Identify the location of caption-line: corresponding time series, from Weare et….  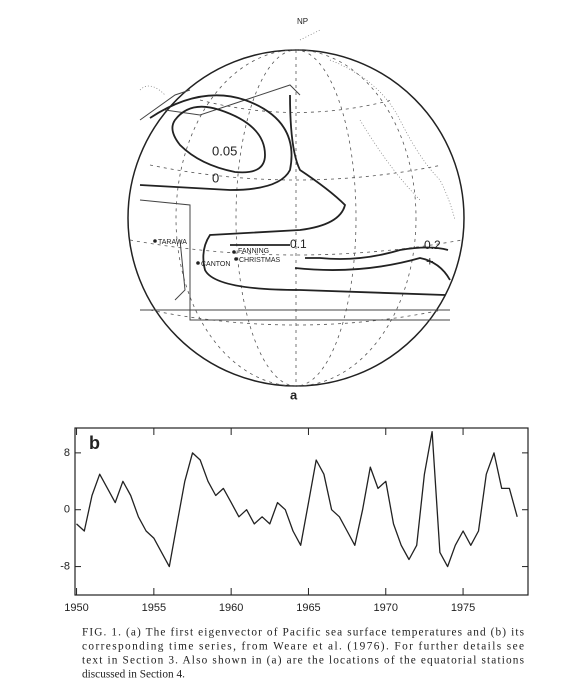
(303, 647).